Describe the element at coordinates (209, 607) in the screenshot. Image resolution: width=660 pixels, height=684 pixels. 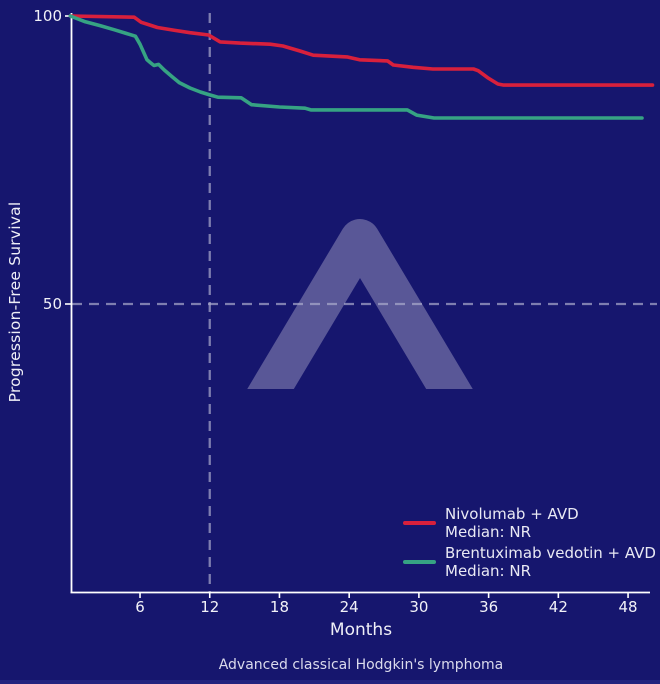
I see `x-tick-label: 12` at that location.